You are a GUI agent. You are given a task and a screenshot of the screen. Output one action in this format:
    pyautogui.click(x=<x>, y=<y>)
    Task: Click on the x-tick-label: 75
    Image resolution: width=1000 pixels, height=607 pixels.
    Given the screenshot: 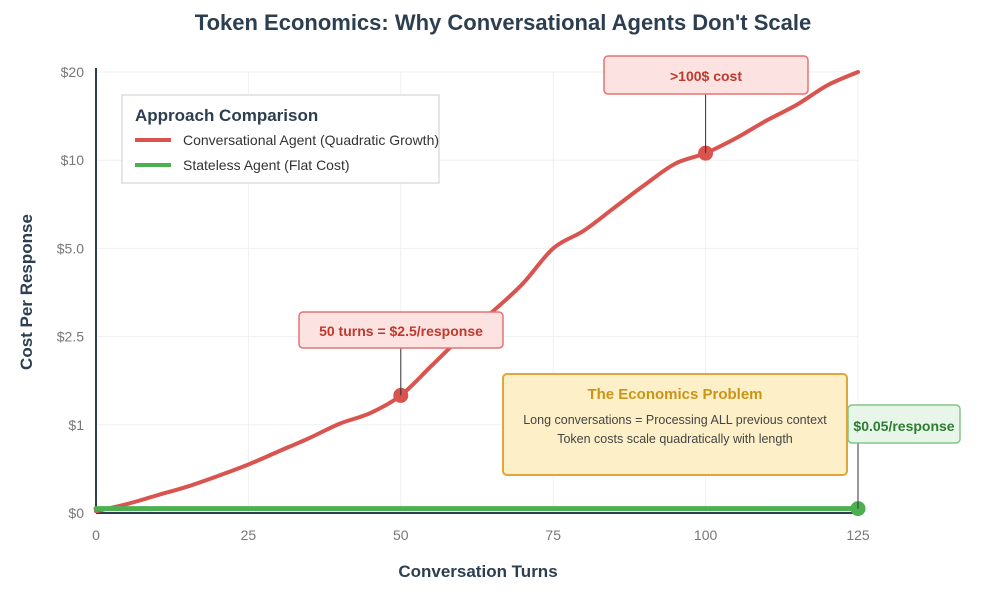 What is the action you would take?
    pyautogui.click(x=553, y=535)
    